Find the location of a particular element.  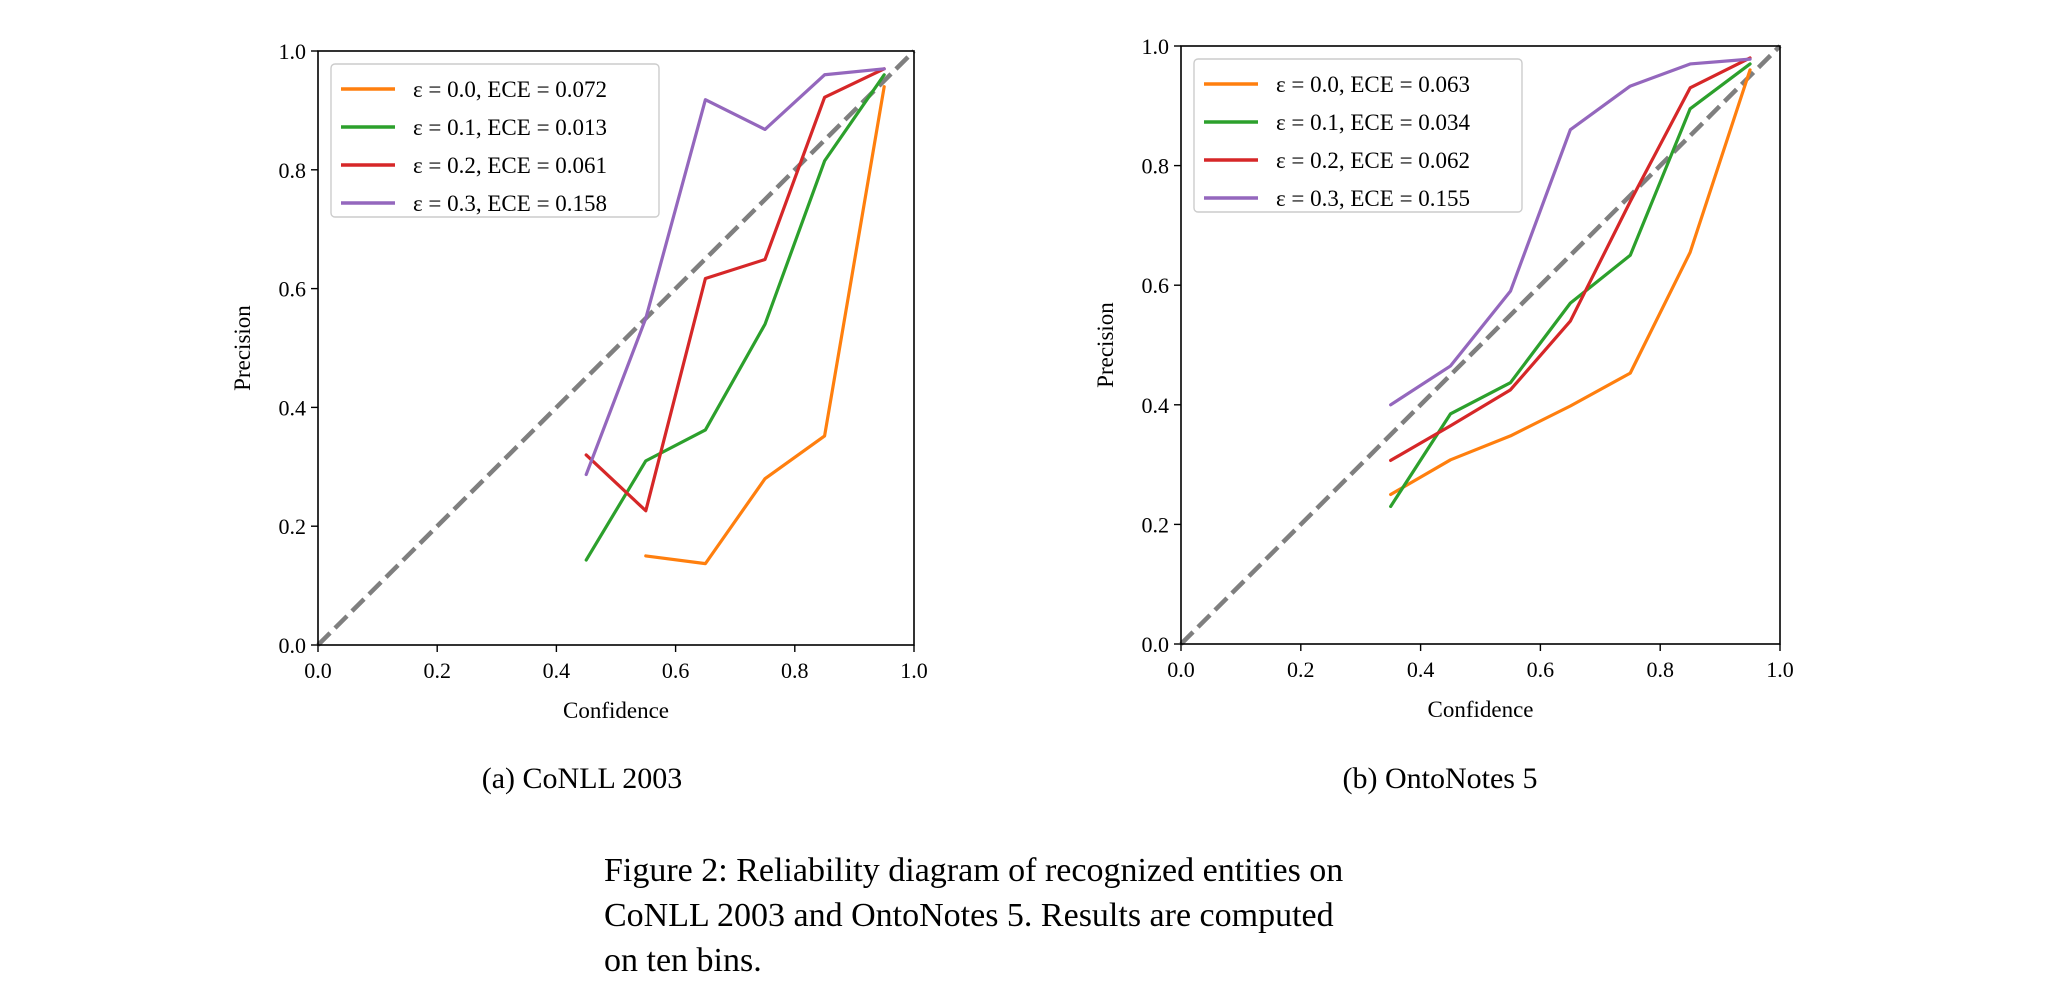

subcaption-conll: (a) CoNLL 2003 is located at coordinates (582, 778).